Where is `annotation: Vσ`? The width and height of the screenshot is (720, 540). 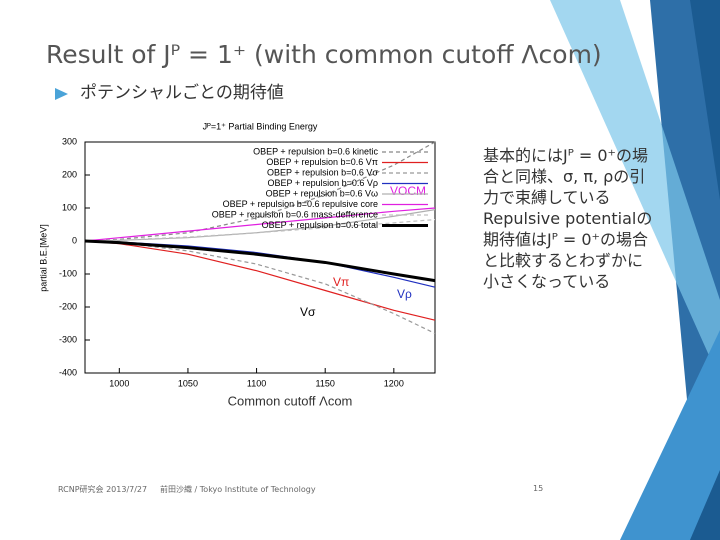
annotation: Vσ is located at coordinates (308, 312).